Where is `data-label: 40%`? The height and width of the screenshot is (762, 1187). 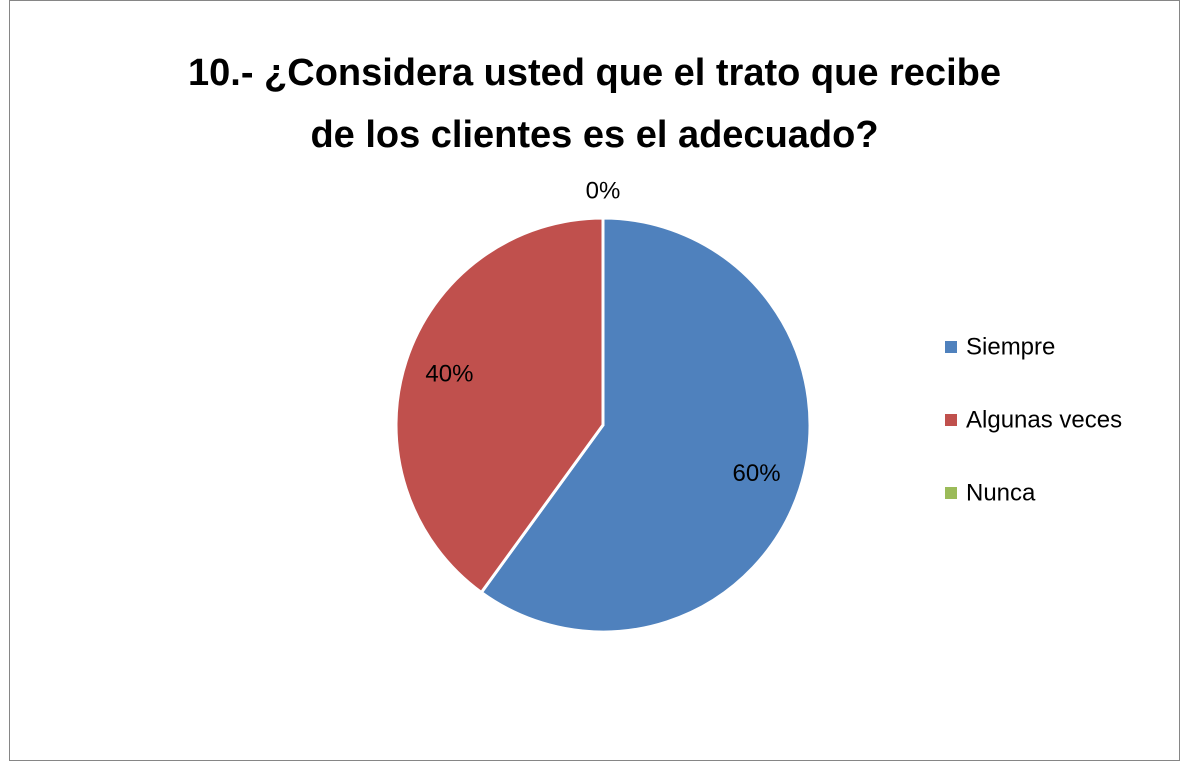 data-label: 40% is located at coordinates (449, 373).